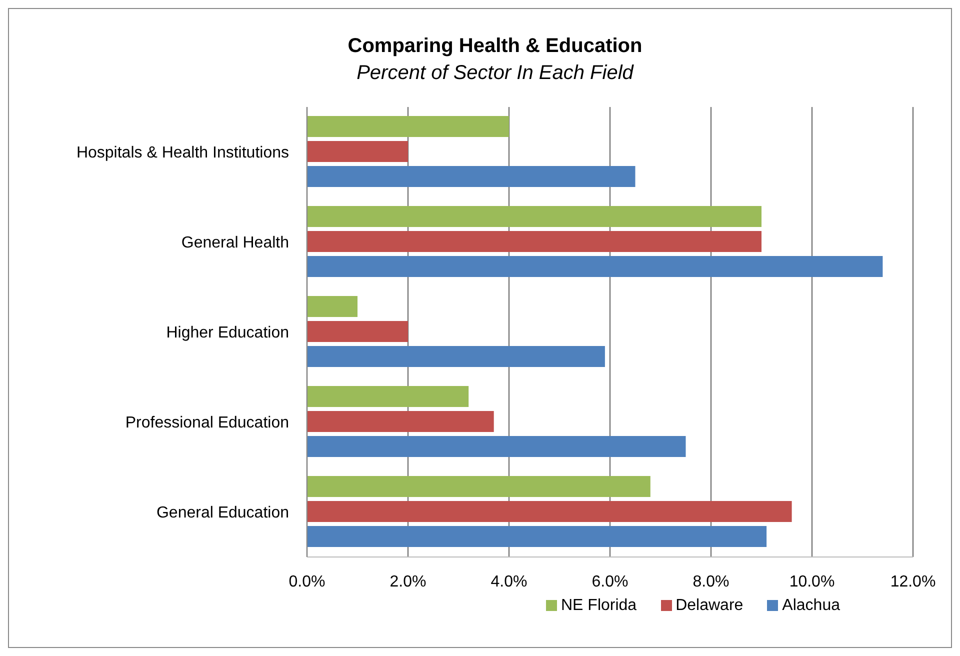  What do you see at coordinates (711, 581) in the screenshot?
I see `x-tick-label: 8.0%` at bounding box center [711, 581].